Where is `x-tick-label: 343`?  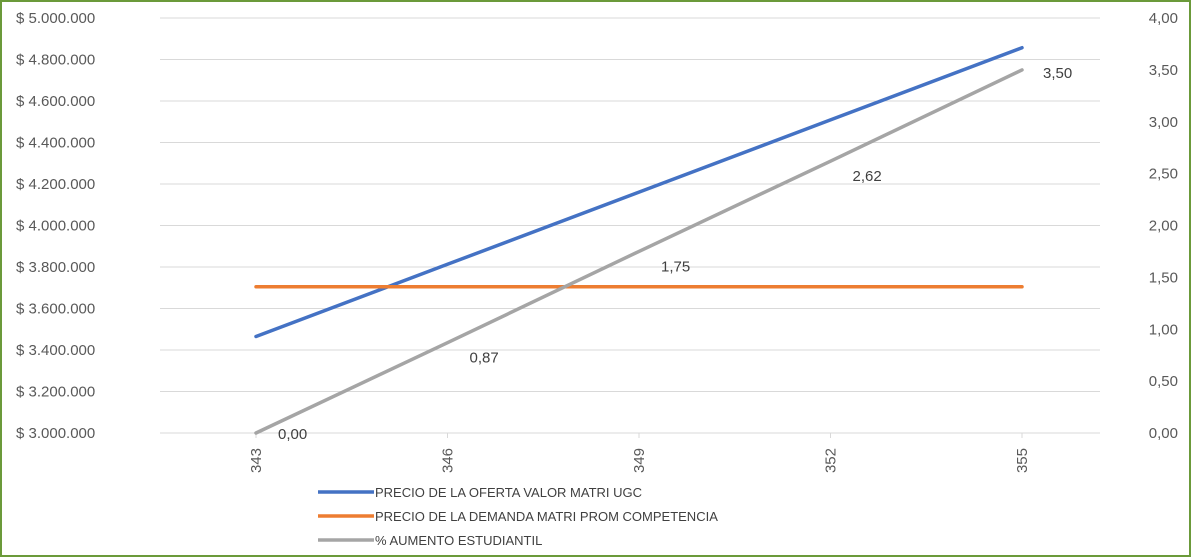
x-tick-label: 343 is located at coordinates (256, 460).